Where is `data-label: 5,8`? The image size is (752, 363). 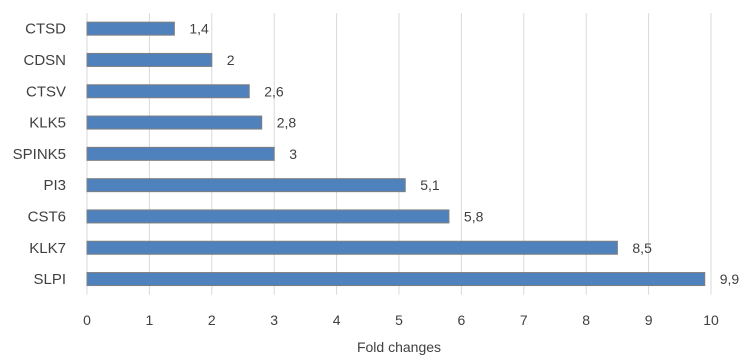 data-label: 5,8 is located at coordinates (474, 216).